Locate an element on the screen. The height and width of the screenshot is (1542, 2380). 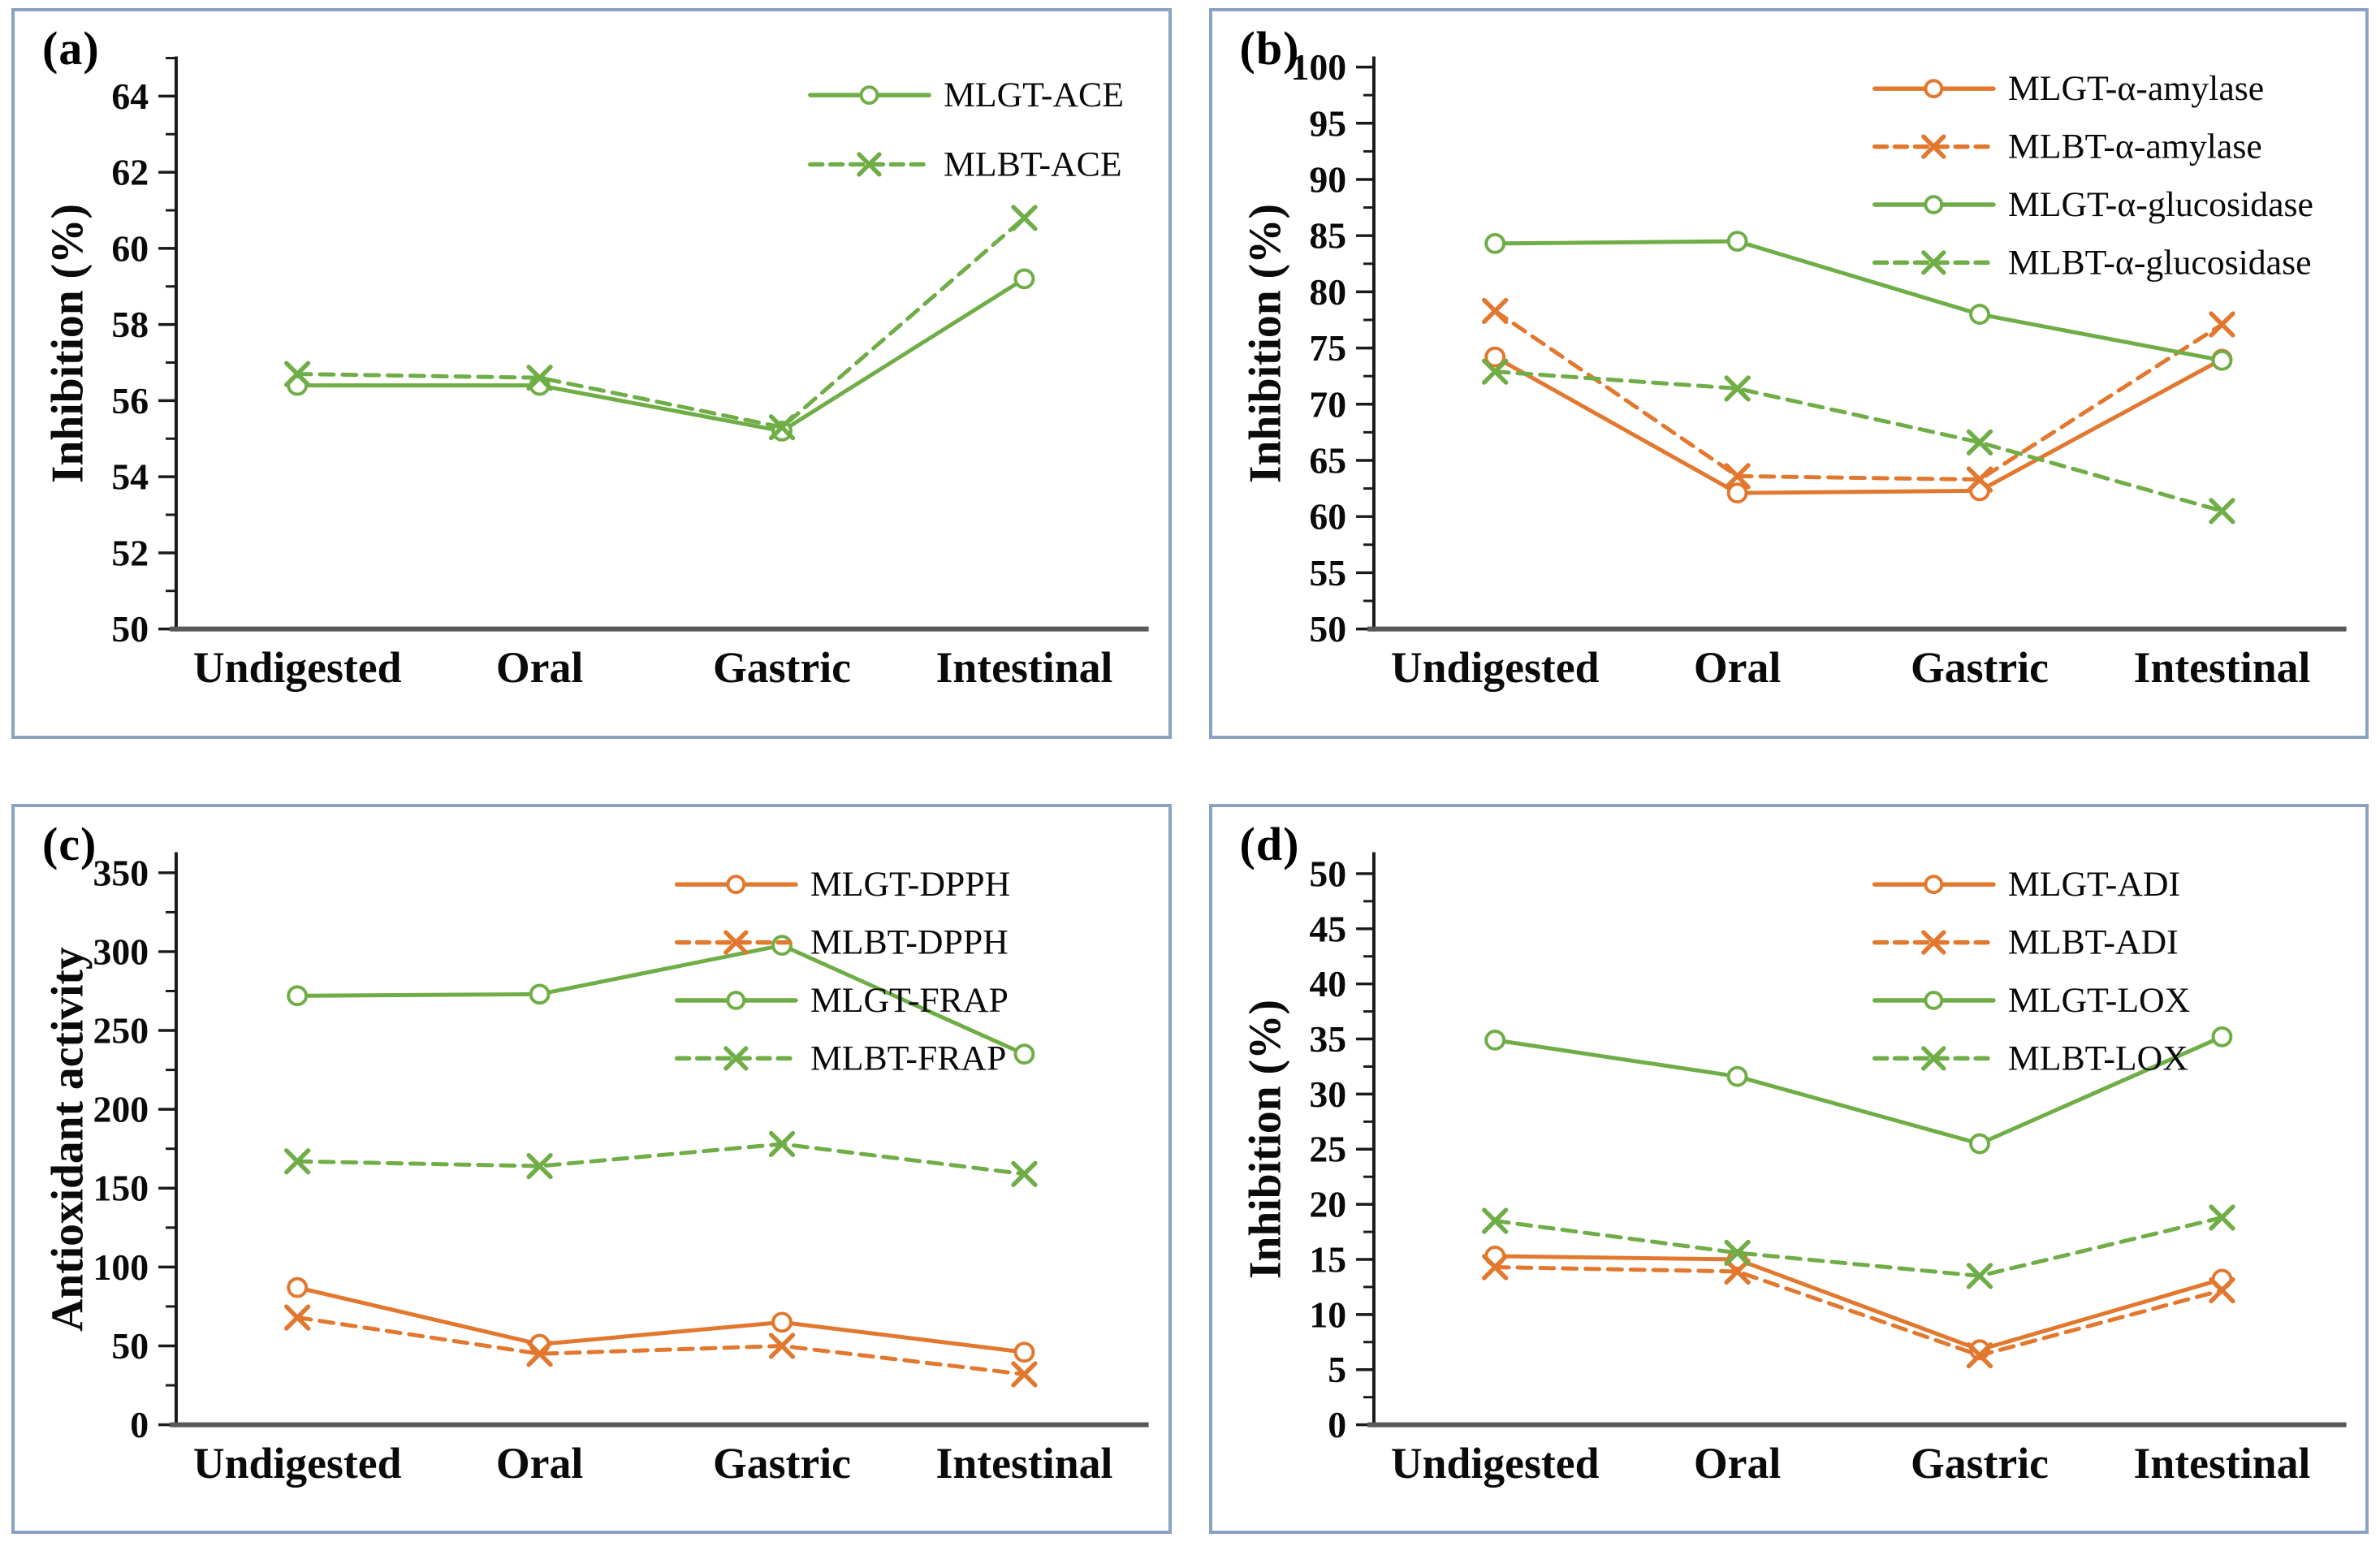
legend-label: MLGT-α-amylase is located at coordinates (2135, 88).